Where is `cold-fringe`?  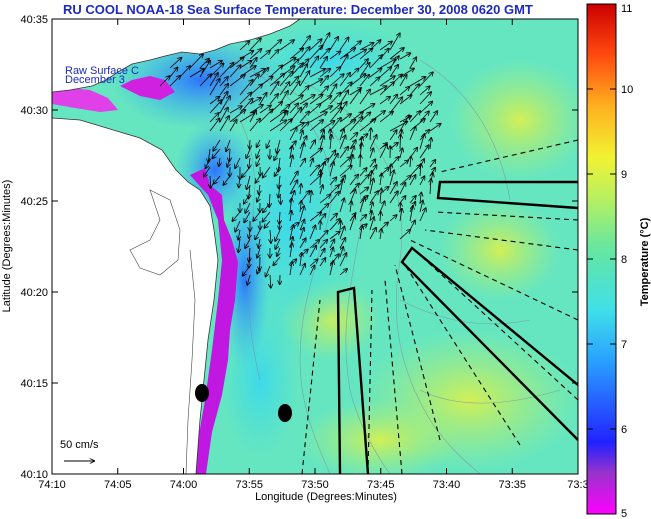 cold-fringe is located at coordinates (147, 88).